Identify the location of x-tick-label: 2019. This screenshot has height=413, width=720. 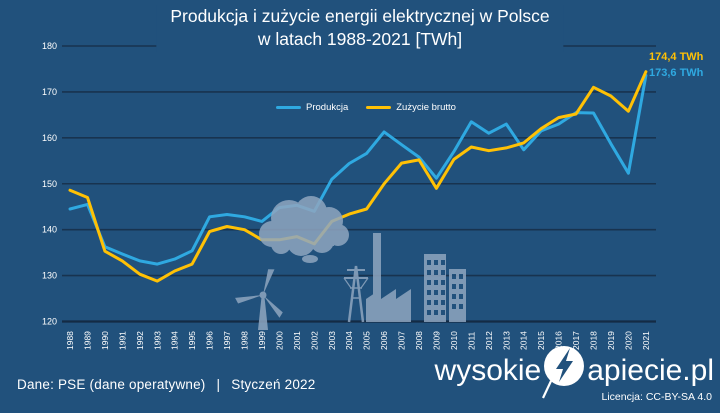
(611, 340).